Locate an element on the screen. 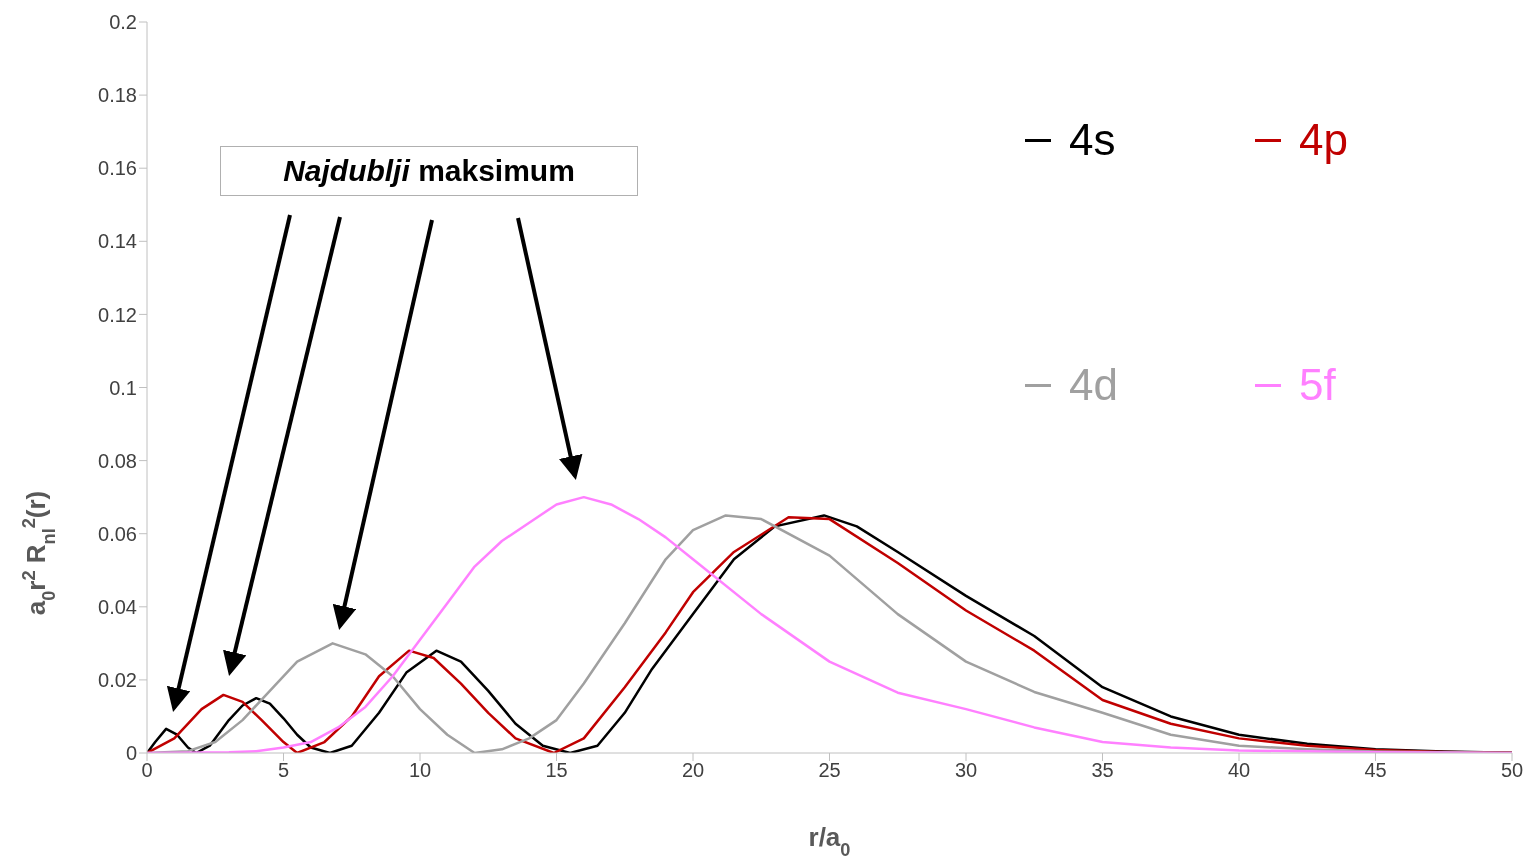 Image resolution: width=1537 pixels, height=858 pixels. y-tick-label: 0 is located at coordinates (131, 753).